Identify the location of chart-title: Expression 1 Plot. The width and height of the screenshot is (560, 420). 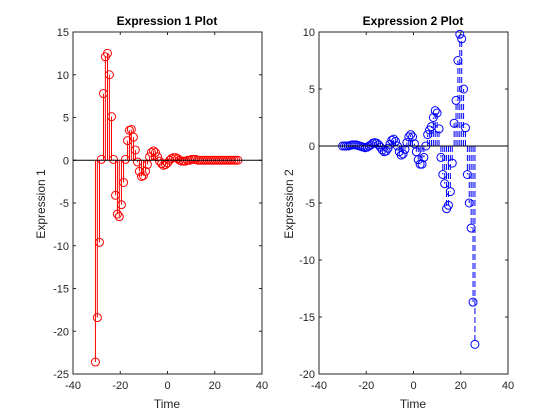
(167, 21).